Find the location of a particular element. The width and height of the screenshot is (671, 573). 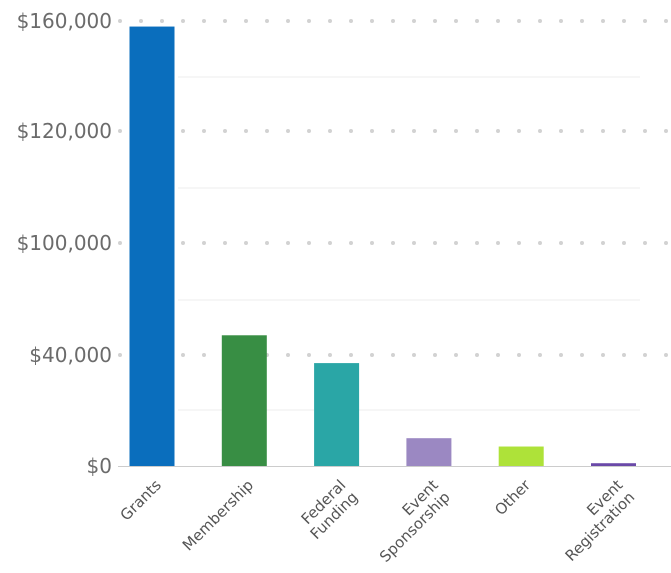

bar-other is located at coordinates (521, 456).